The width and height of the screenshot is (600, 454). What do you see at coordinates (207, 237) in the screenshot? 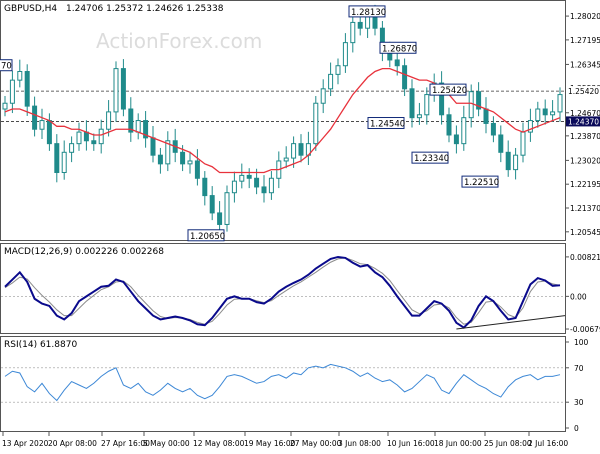
I see `annotation-label: 1.20650` at bounding box center [207, 237].